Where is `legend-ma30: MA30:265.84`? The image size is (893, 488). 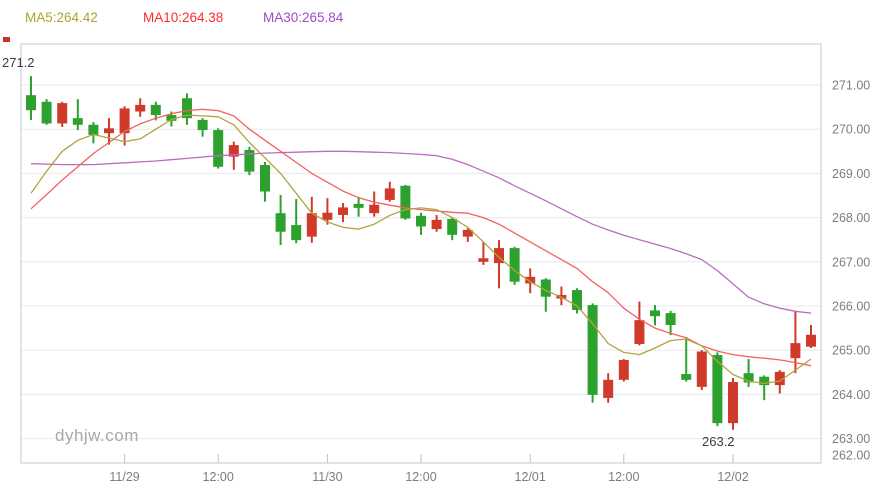 legend-ma30: MA30:265.84 is located at coordinates (303, 17).